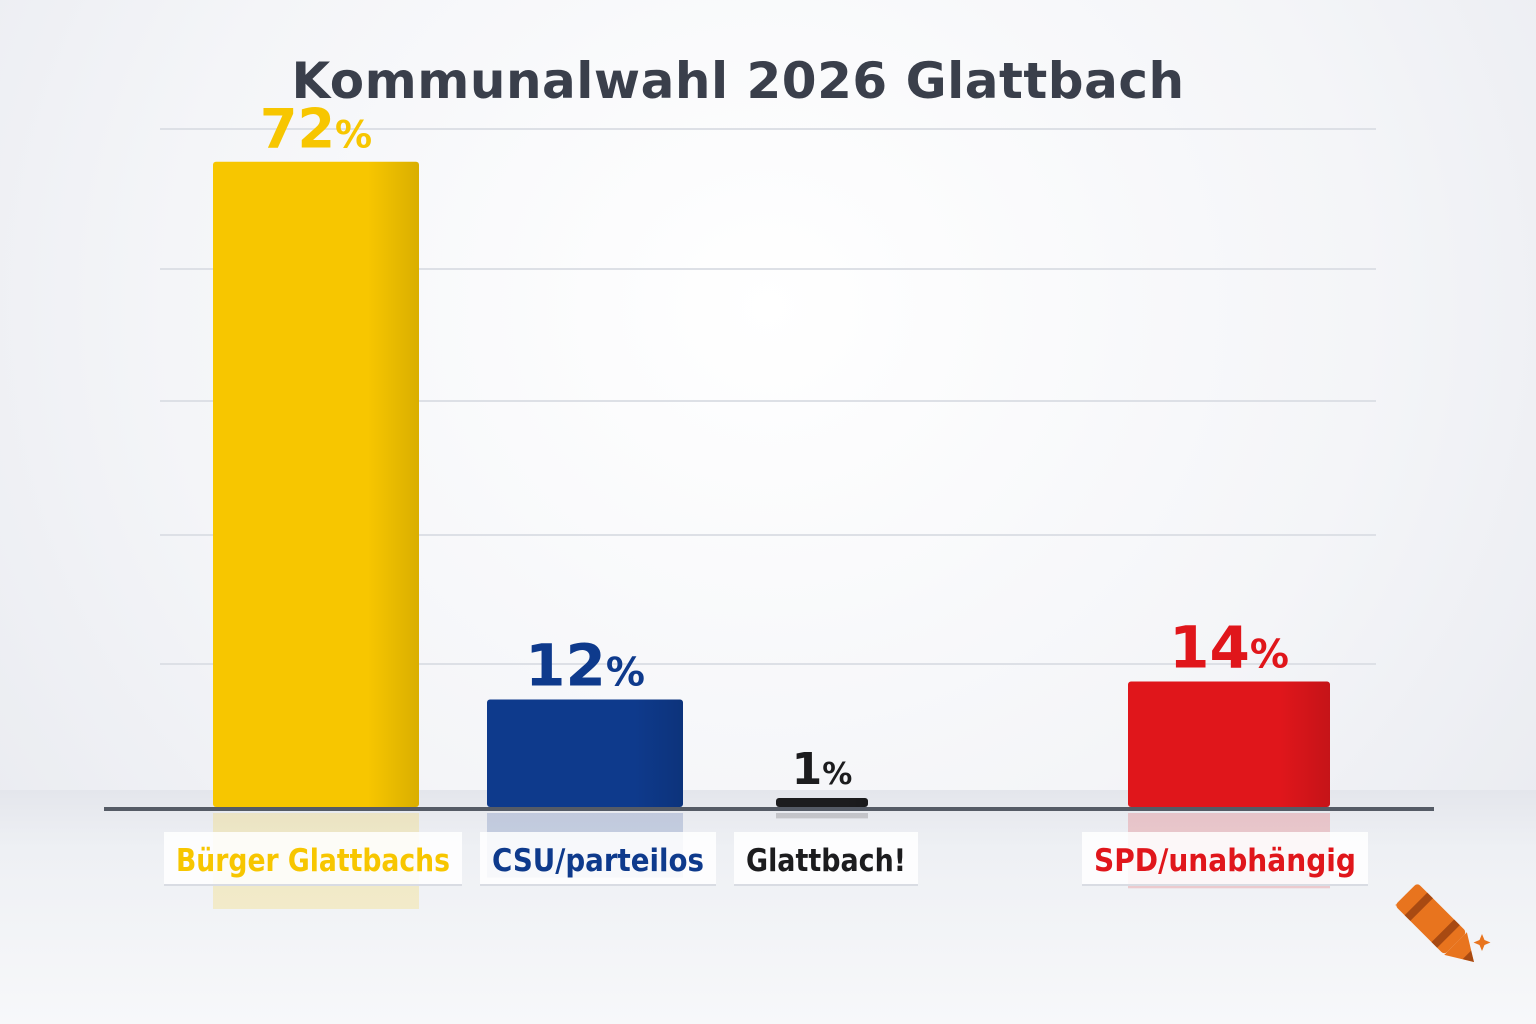  I want to click on category-label: Bürger Glattbachs, so click(313, 861).